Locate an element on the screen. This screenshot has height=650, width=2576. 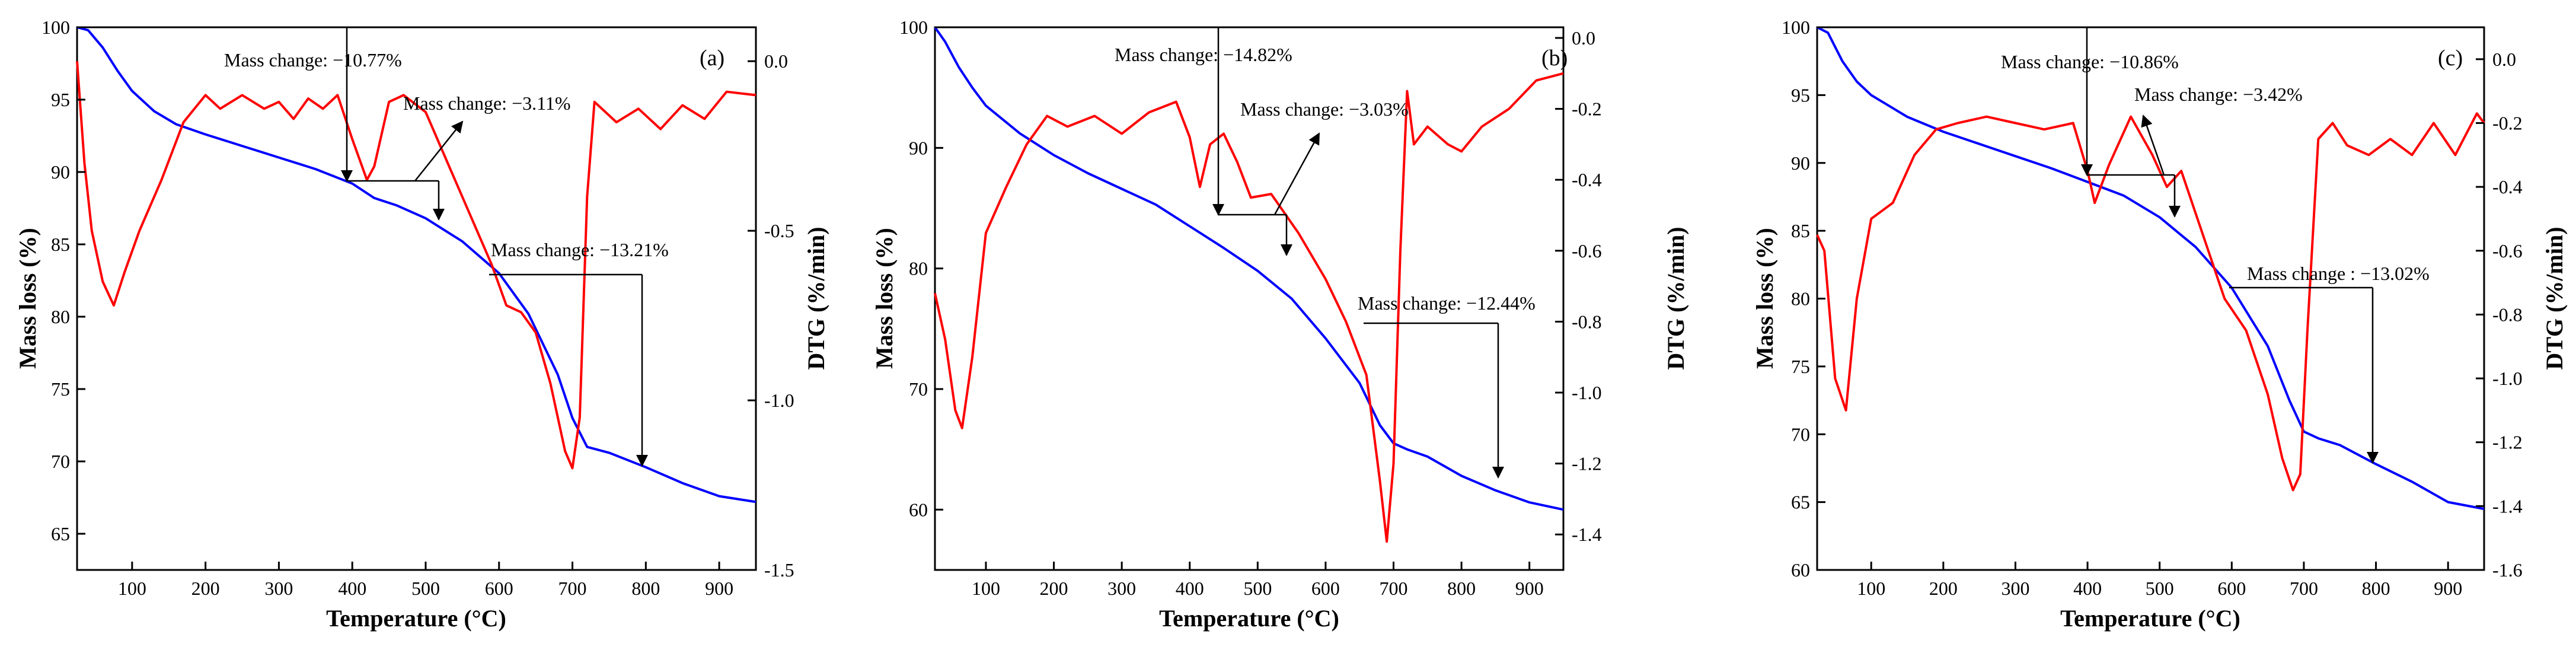
y2-tick-label: -0.5 is located at coordinates (779, 231).